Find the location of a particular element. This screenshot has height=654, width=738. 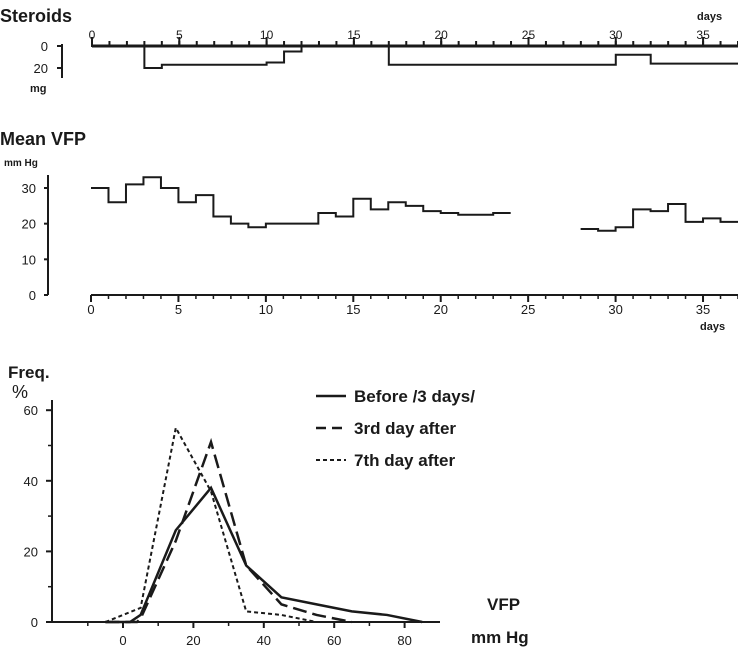

steroids-x-tick-label: 15 is located at coordinates (354, 35).